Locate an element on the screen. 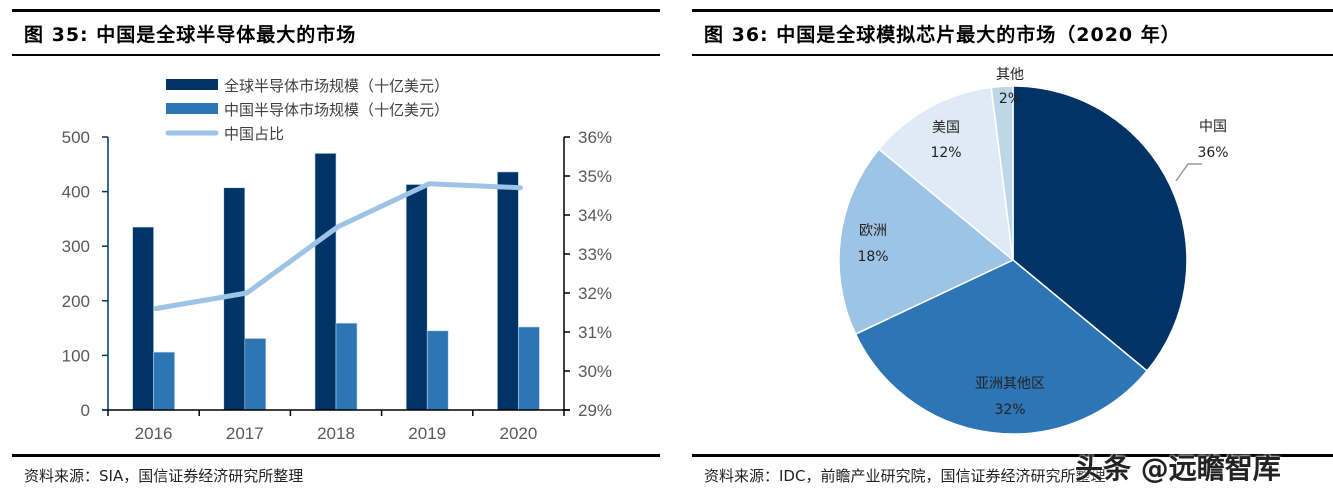  right-y-tick-label: 33% is located at coordinates (595, 254).